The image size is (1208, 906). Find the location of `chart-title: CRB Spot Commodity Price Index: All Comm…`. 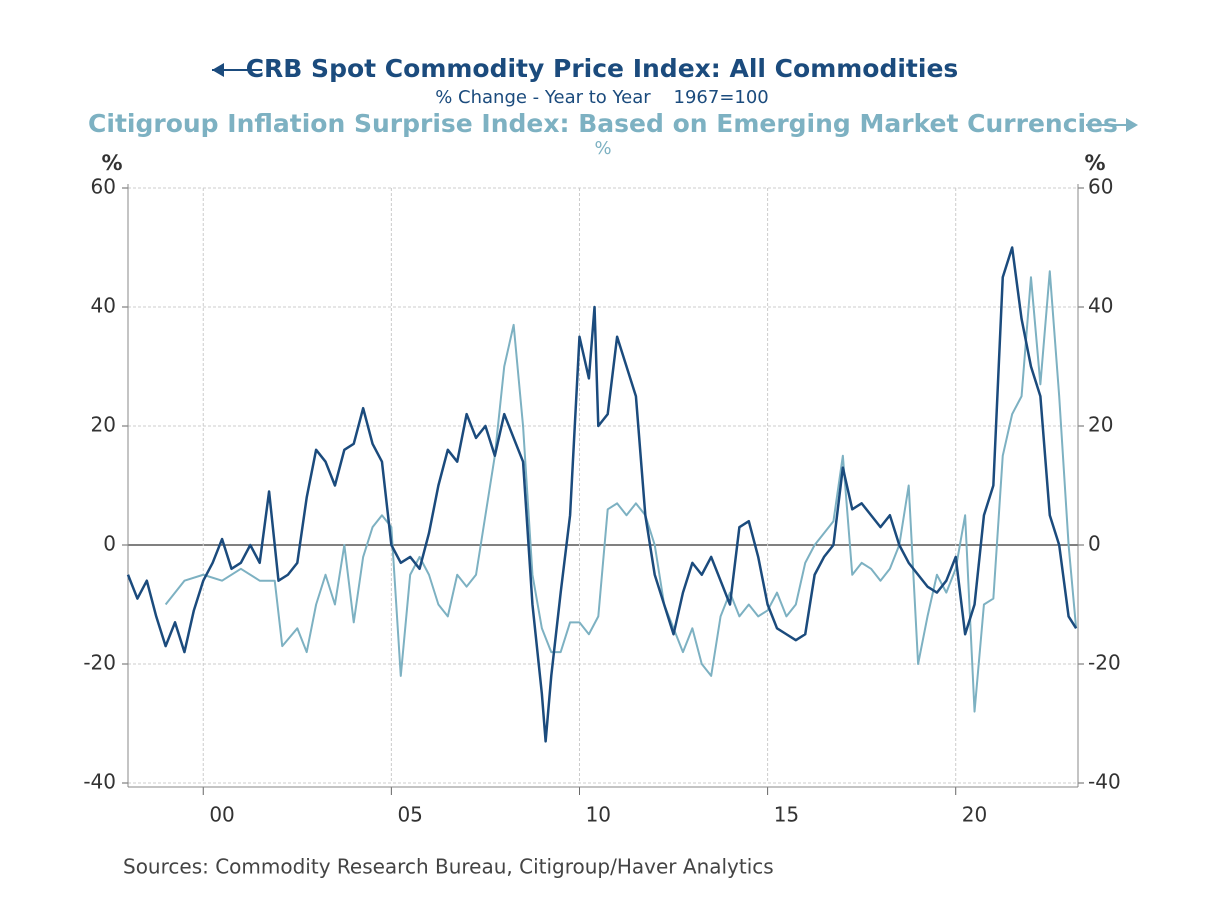

chart-title: CRB Spot Commodity Price Index: All Comm… is located at coordinates (602, 68).